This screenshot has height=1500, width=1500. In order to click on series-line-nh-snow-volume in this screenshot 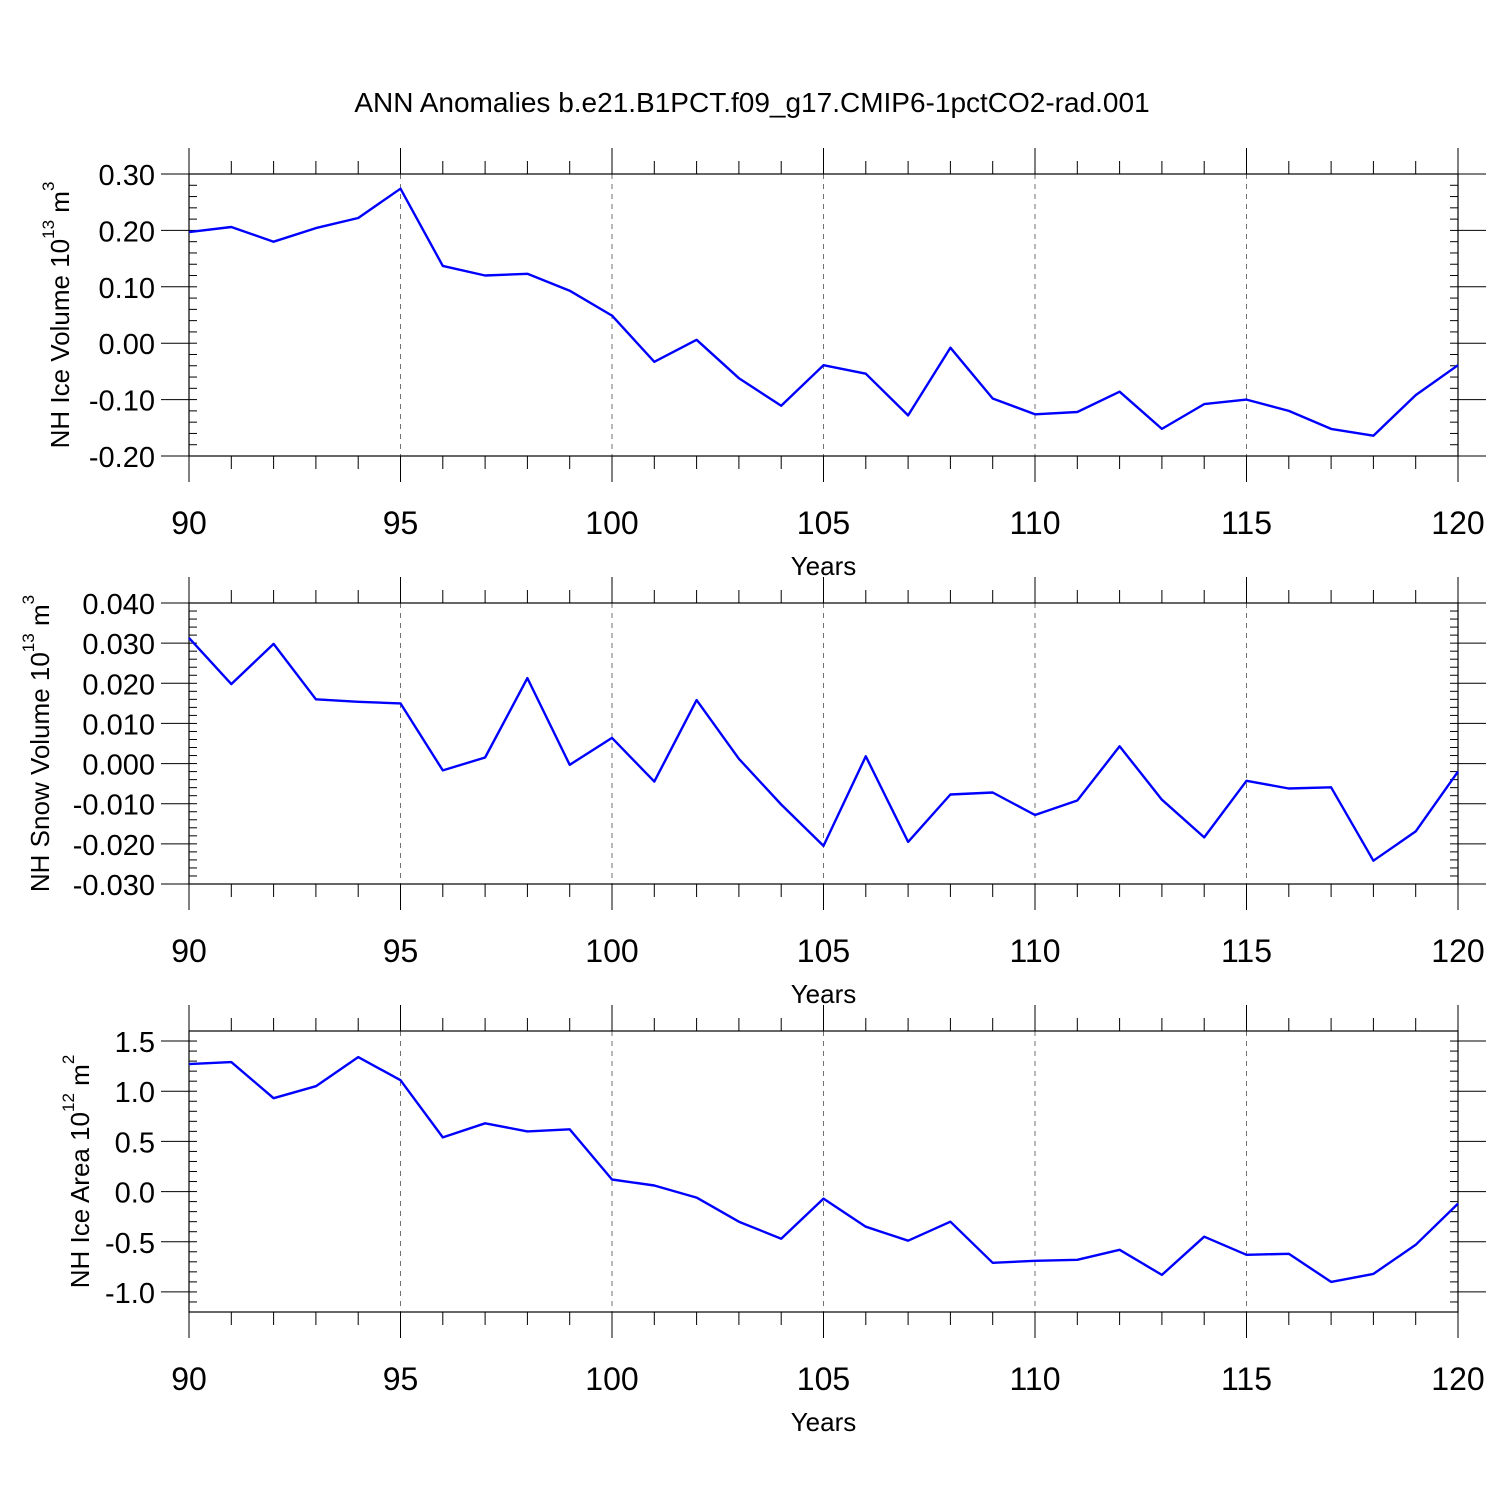, I will do `click(823, 749)`.